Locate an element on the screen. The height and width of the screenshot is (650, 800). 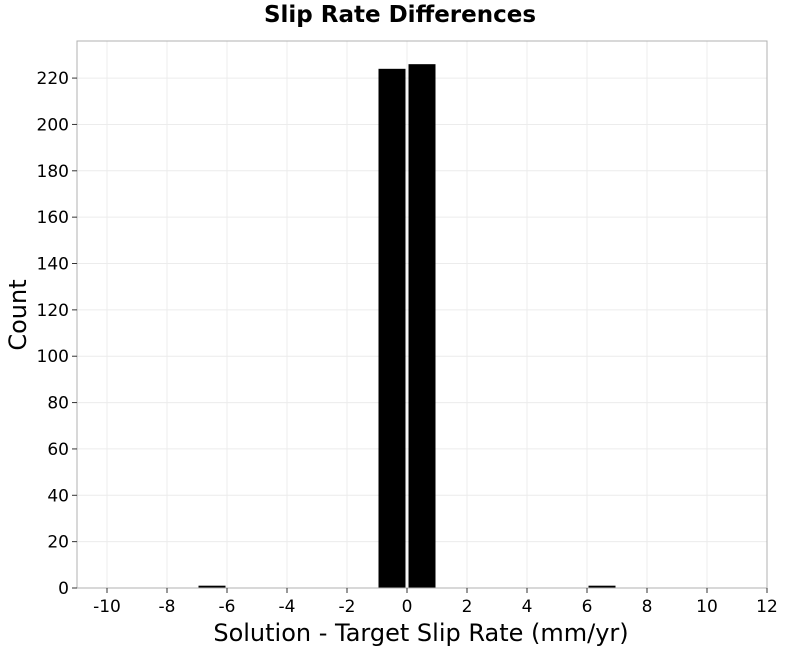
y-tick-label: 160 is located at coordinates (53, 218).